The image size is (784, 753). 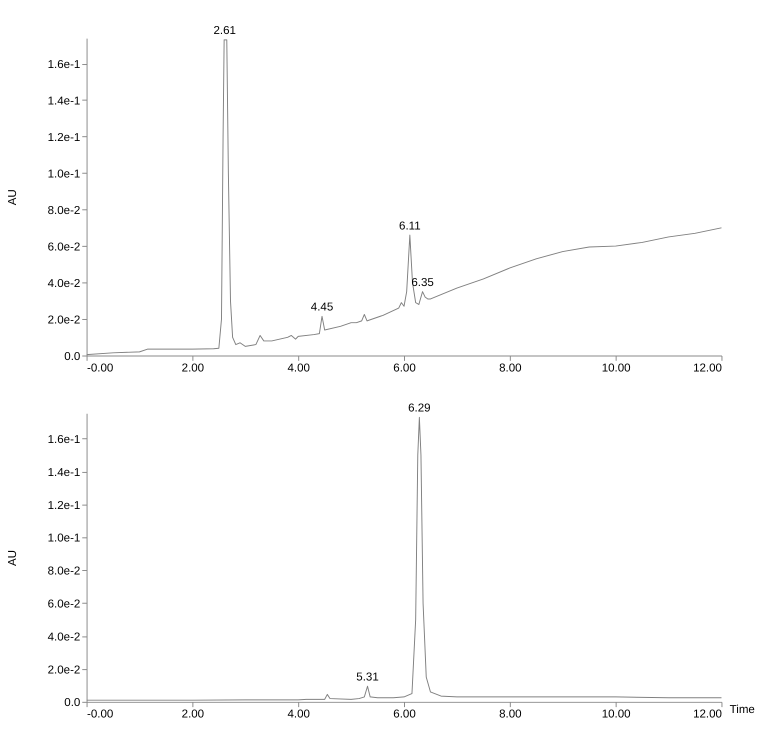 I want to click on annotation: 5.31, so click(x=367, y=677).